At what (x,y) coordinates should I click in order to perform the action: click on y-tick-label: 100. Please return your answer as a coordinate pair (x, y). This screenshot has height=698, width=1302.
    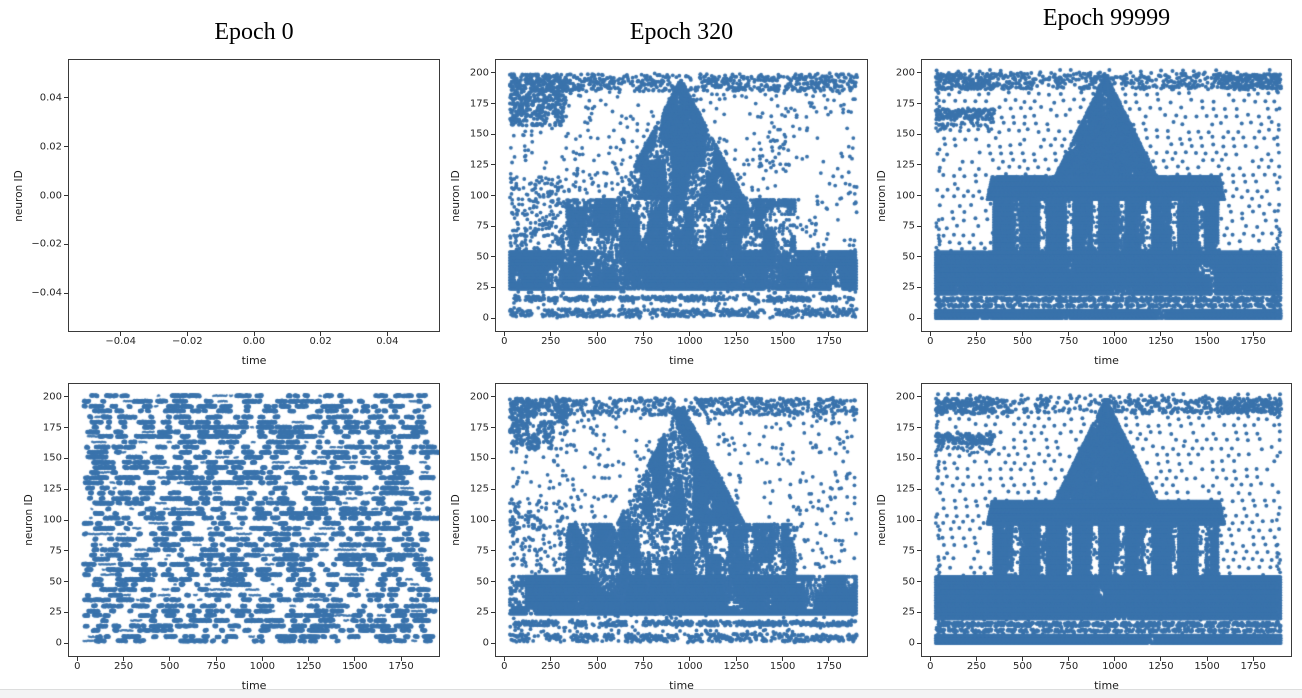
    Looking at the image, I should click on (52, 520).